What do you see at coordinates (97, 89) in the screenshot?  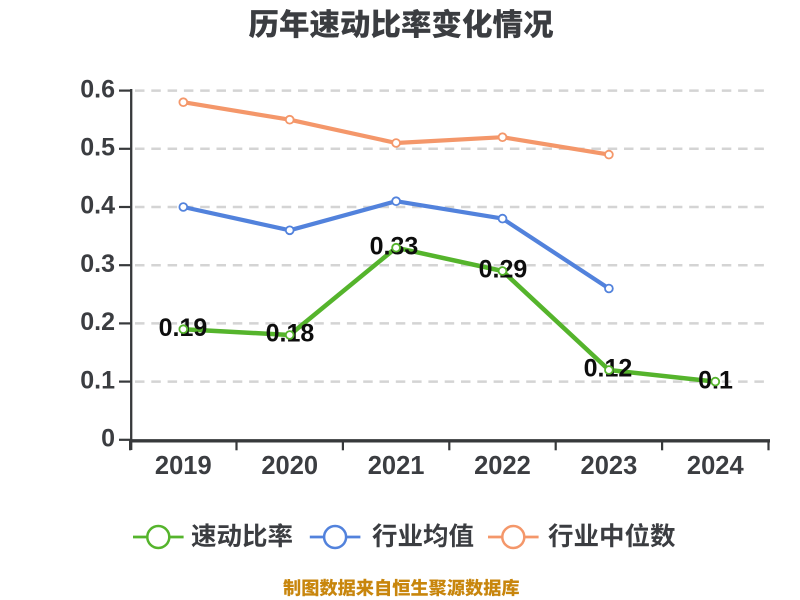 I see `svg-text: 0.6` at bounding box center [97, 89].